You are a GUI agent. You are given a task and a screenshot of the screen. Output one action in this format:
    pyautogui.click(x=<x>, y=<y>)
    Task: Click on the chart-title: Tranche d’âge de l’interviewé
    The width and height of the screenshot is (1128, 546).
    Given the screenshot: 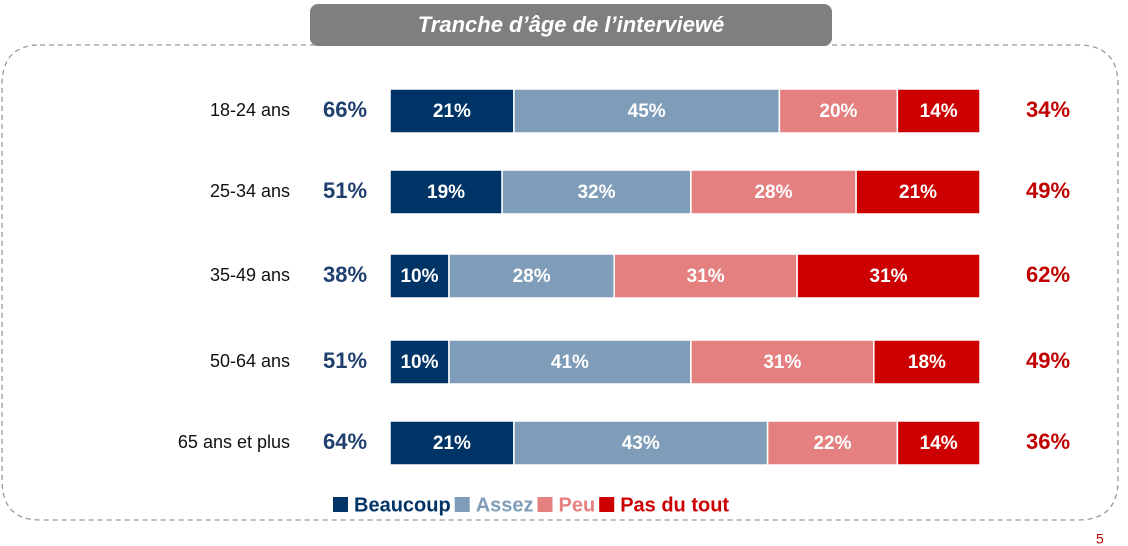 What is the action you would take?
    pyautogui.click(x=571, y=24)
    